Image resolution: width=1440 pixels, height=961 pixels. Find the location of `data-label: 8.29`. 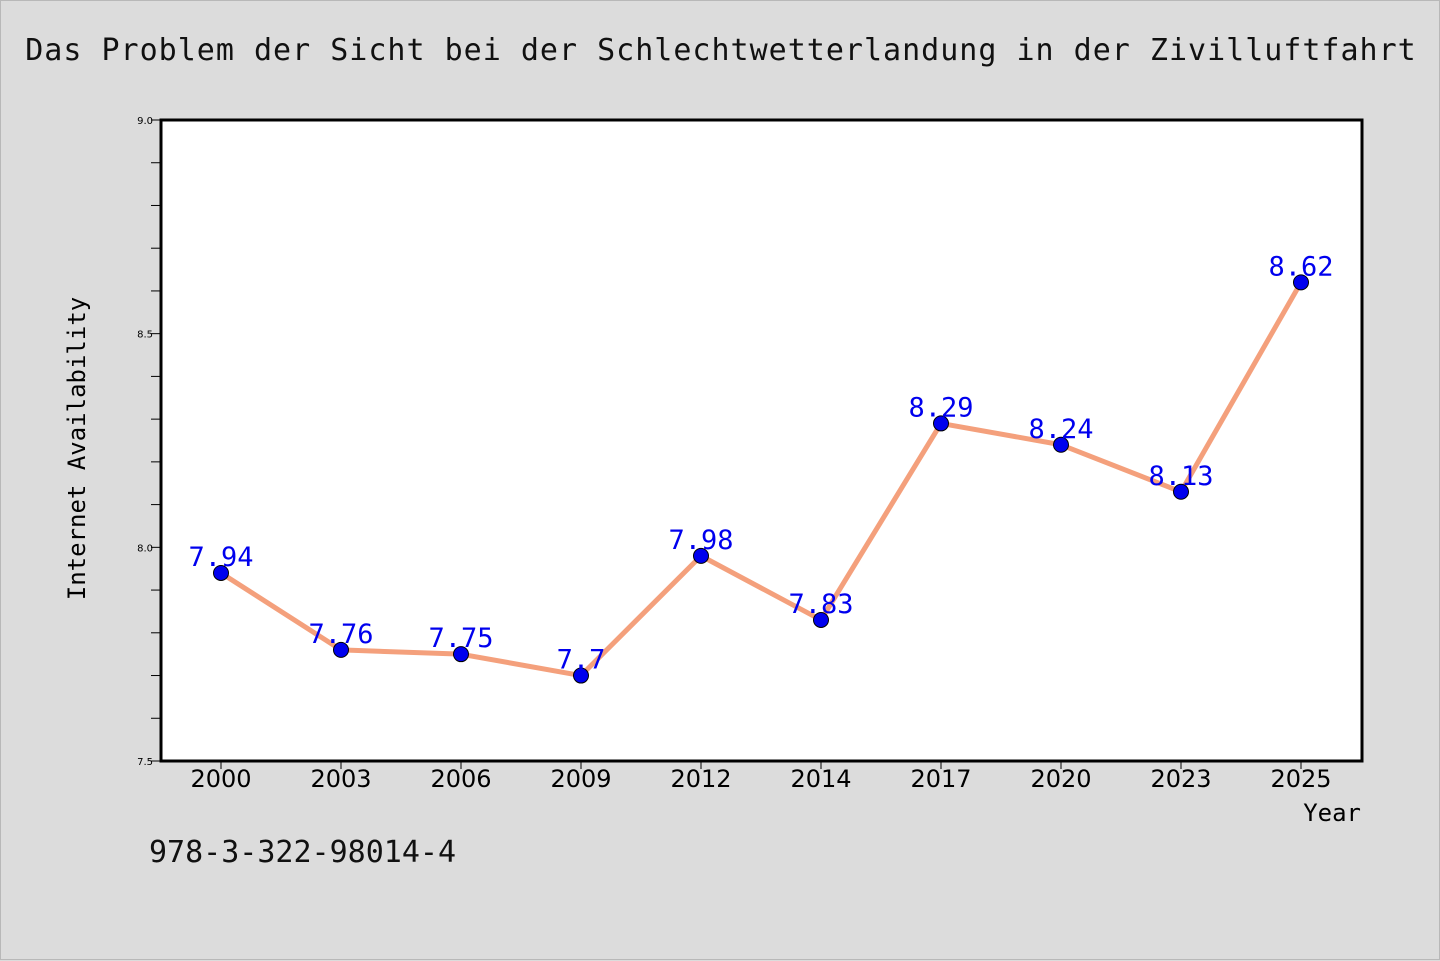

data-label: 8.29 is located at coordinates (940, 407).